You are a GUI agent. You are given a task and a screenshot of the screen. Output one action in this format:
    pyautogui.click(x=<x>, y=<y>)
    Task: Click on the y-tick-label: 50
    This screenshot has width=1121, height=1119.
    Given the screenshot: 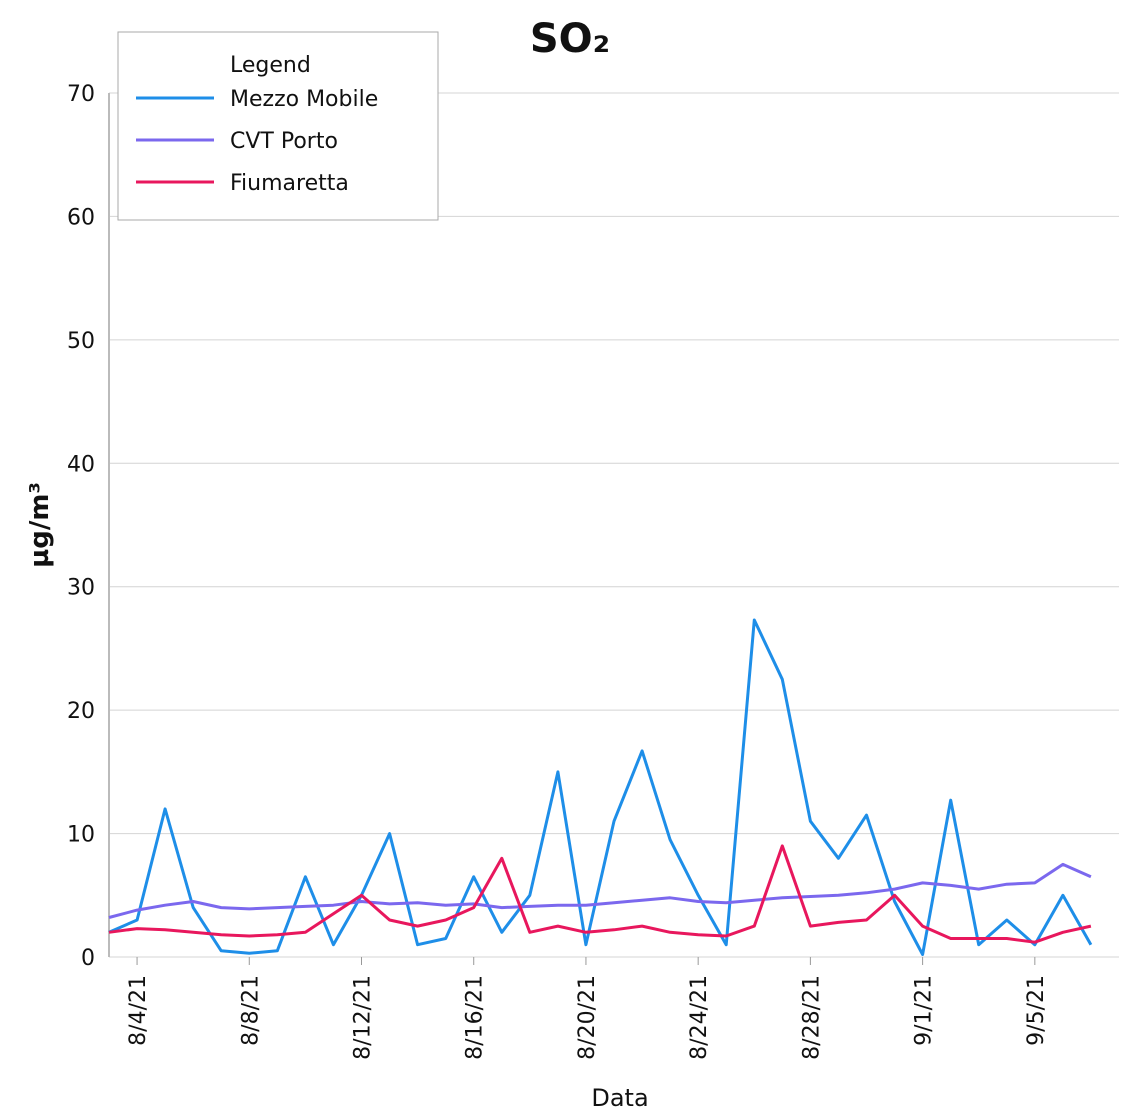 What is the action you would take?
    pyautogui.click(x=81, y=341)
    